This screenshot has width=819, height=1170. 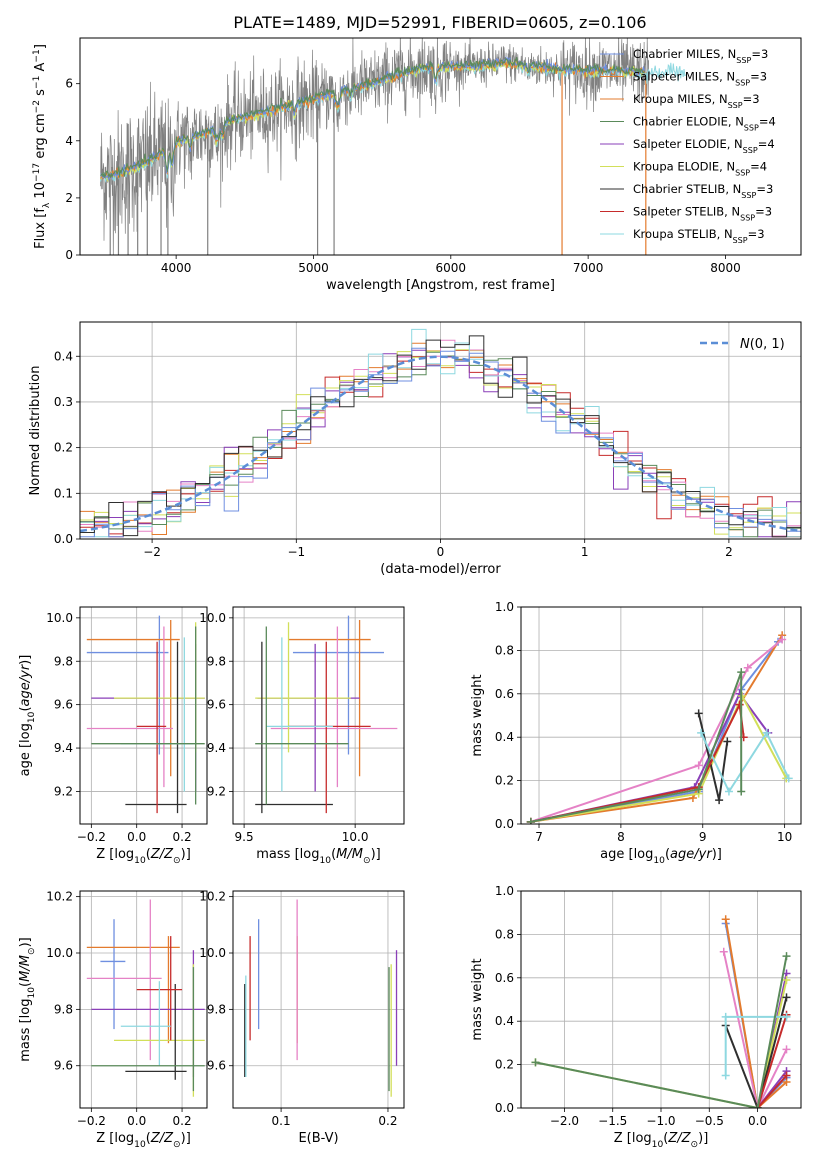 I want to click on x-tick-label: 0, so click(x=441, y=552).